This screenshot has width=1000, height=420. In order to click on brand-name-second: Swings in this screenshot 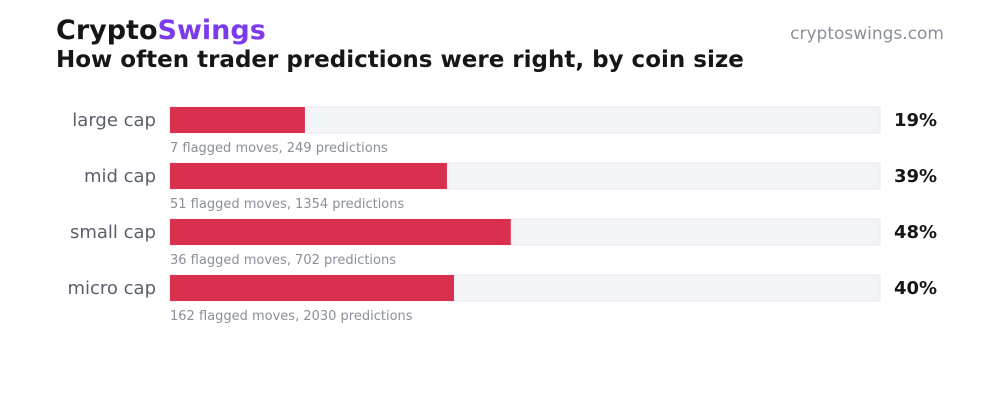, I will do `click(211, 30)`.